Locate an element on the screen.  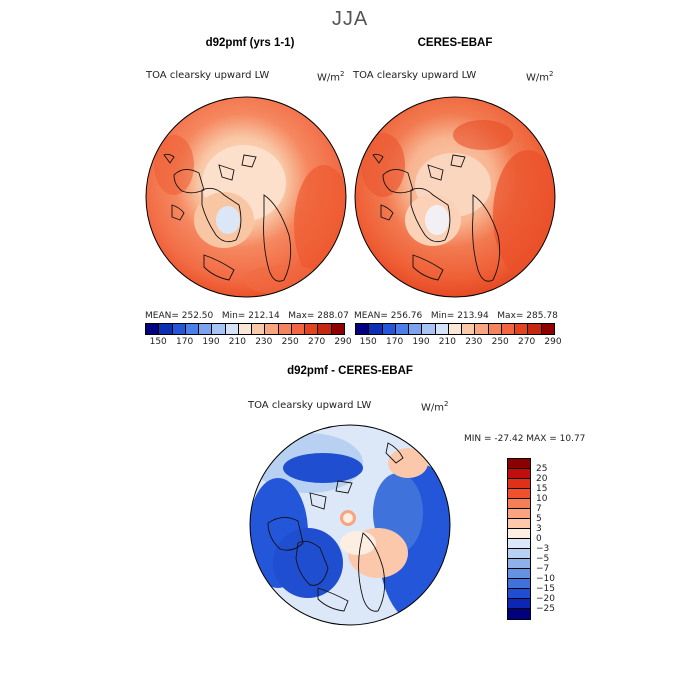
model-polar-map is located at coordinates (246, 197).